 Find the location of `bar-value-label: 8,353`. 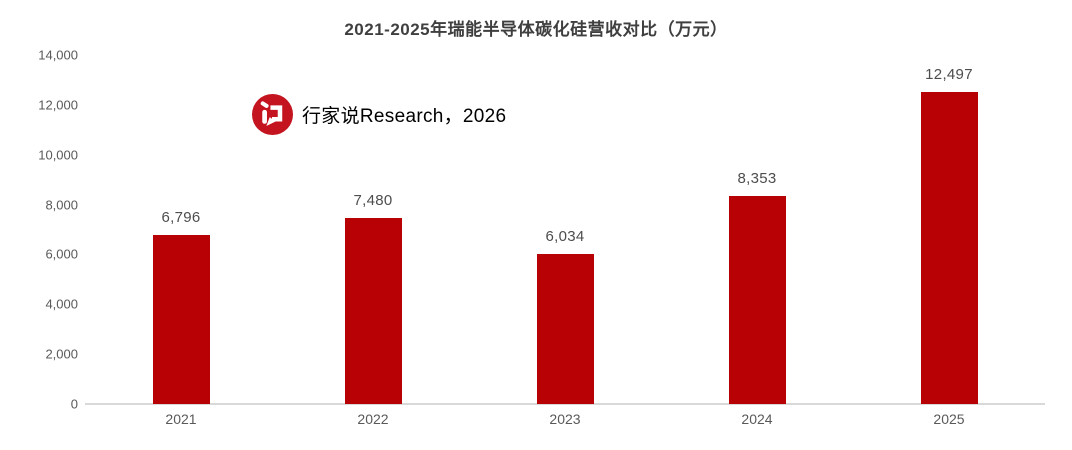

bar-value-label: 8,353 is located at coordinates (757, 178).